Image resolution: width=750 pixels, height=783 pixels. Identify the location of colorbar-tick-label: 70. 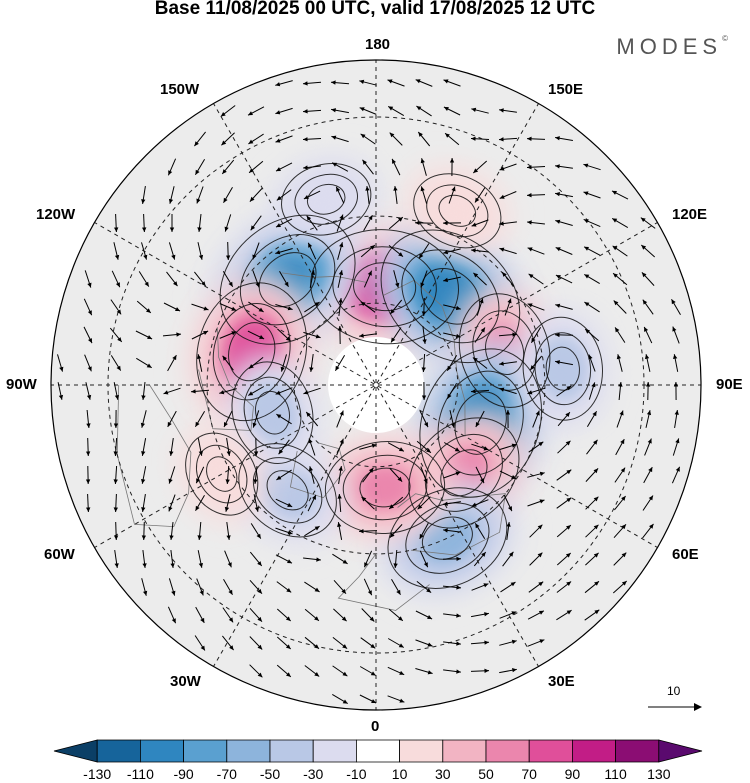
(529, 774).